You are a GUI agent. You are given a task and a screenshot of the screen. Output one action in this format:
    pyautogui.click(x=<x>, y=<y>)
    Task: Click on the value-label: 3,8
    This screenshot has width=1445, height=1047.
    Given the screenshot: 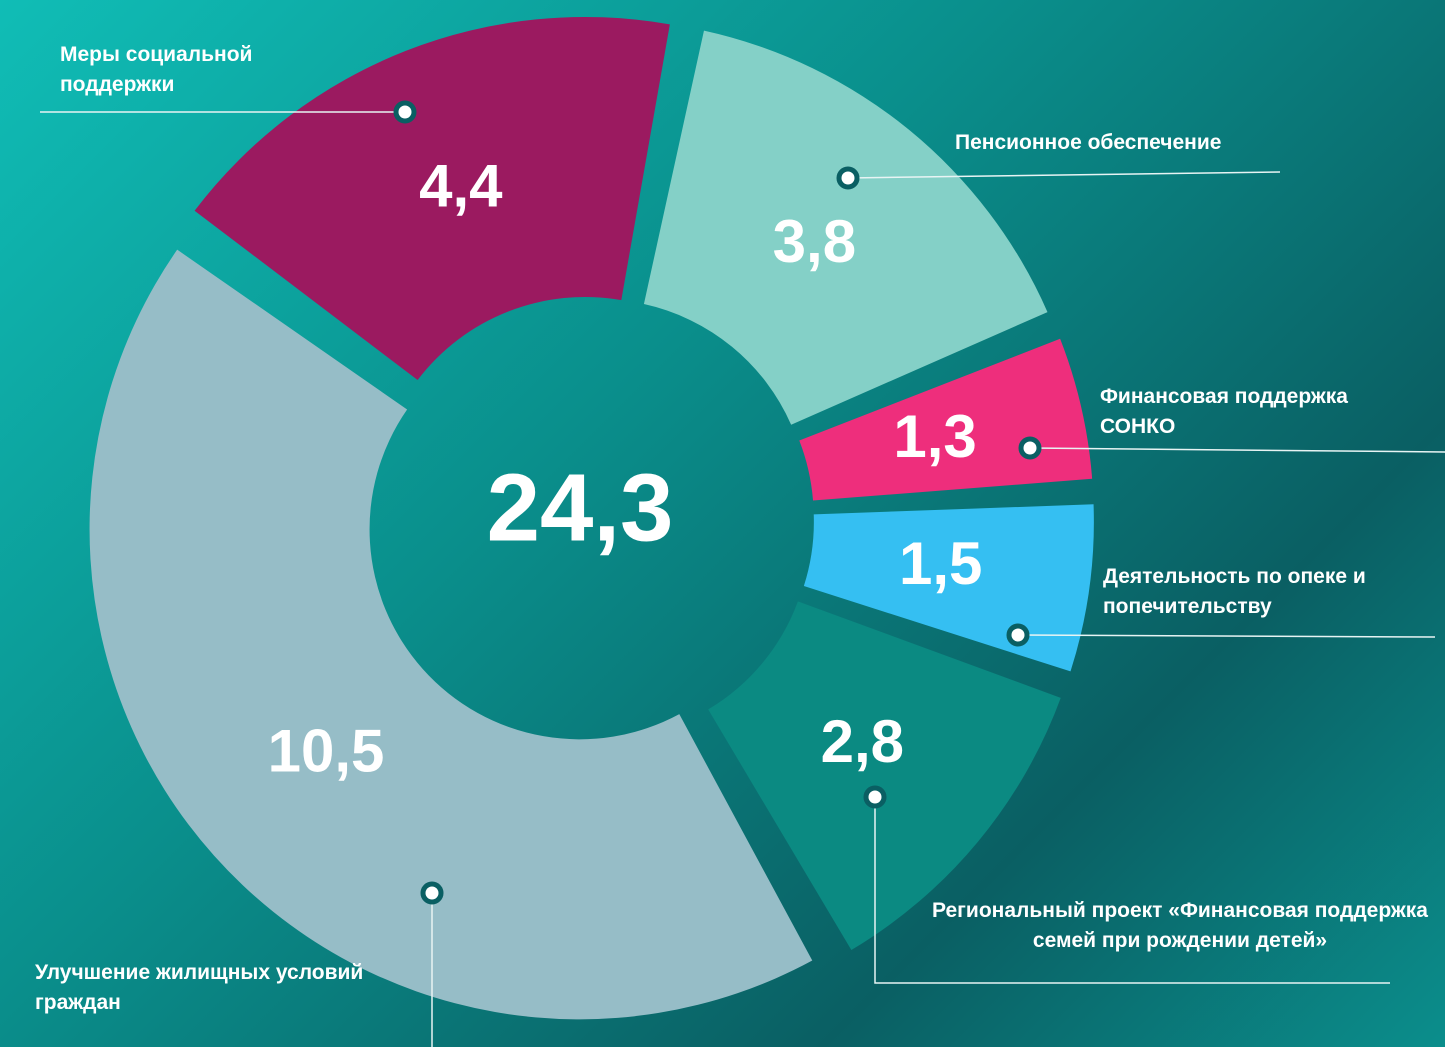 What is the action you would take?
    pyautogui.click(x=814, y=241)
    